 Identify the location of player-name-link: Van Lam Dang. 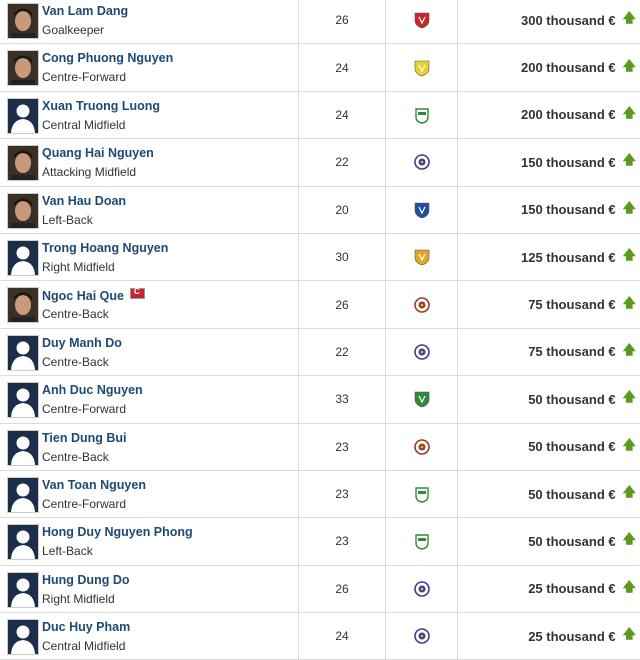
(85, 11).